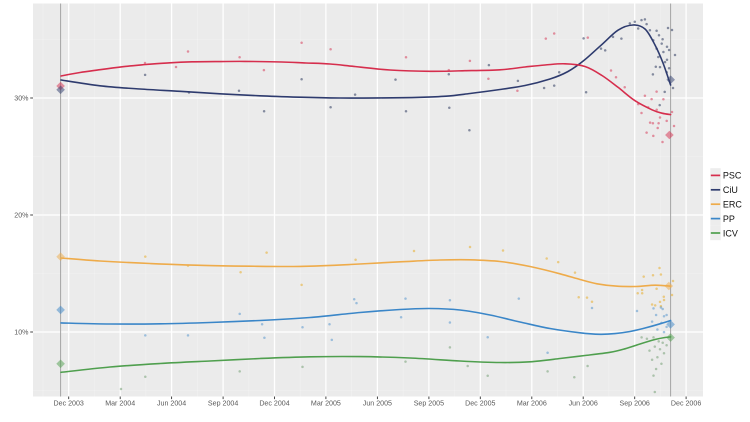  I want to click on svg-text: Mar 2004, so click(120, 404).